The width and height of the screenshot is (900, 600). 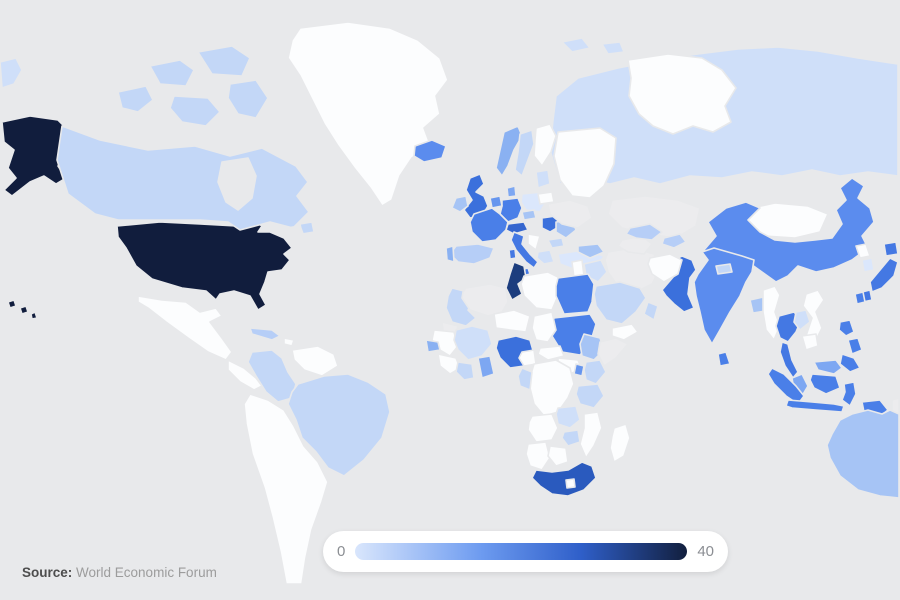 What do you see at coordinates (540, 291) in the screenshot?
I see `country-libya` at bounding box center [540, 291].